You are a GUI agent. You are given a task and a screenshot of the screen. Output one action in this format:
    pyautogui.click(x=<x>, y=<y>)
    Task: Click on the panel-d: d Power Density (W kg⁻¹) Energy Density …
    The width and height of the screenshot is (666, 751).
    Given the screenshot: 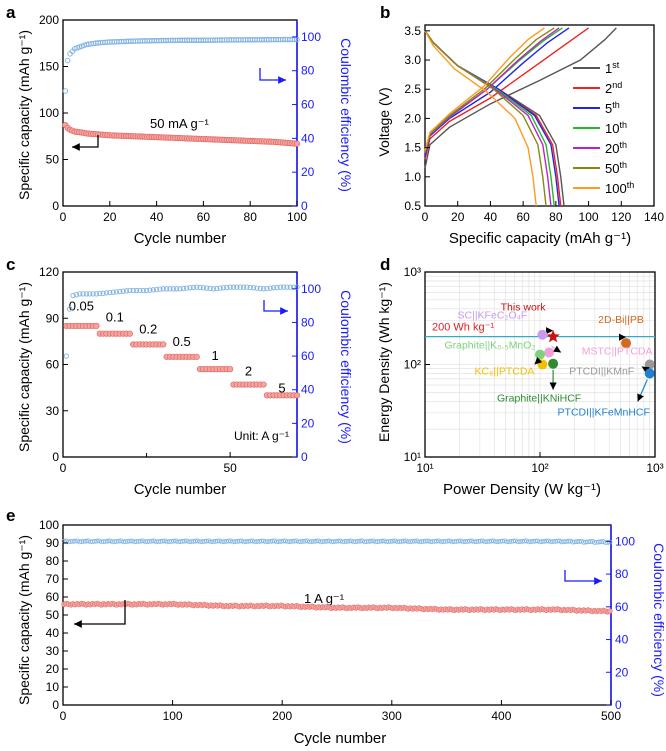 What is the action you would take?
    pyautogui.click(x=520, y=376)
    